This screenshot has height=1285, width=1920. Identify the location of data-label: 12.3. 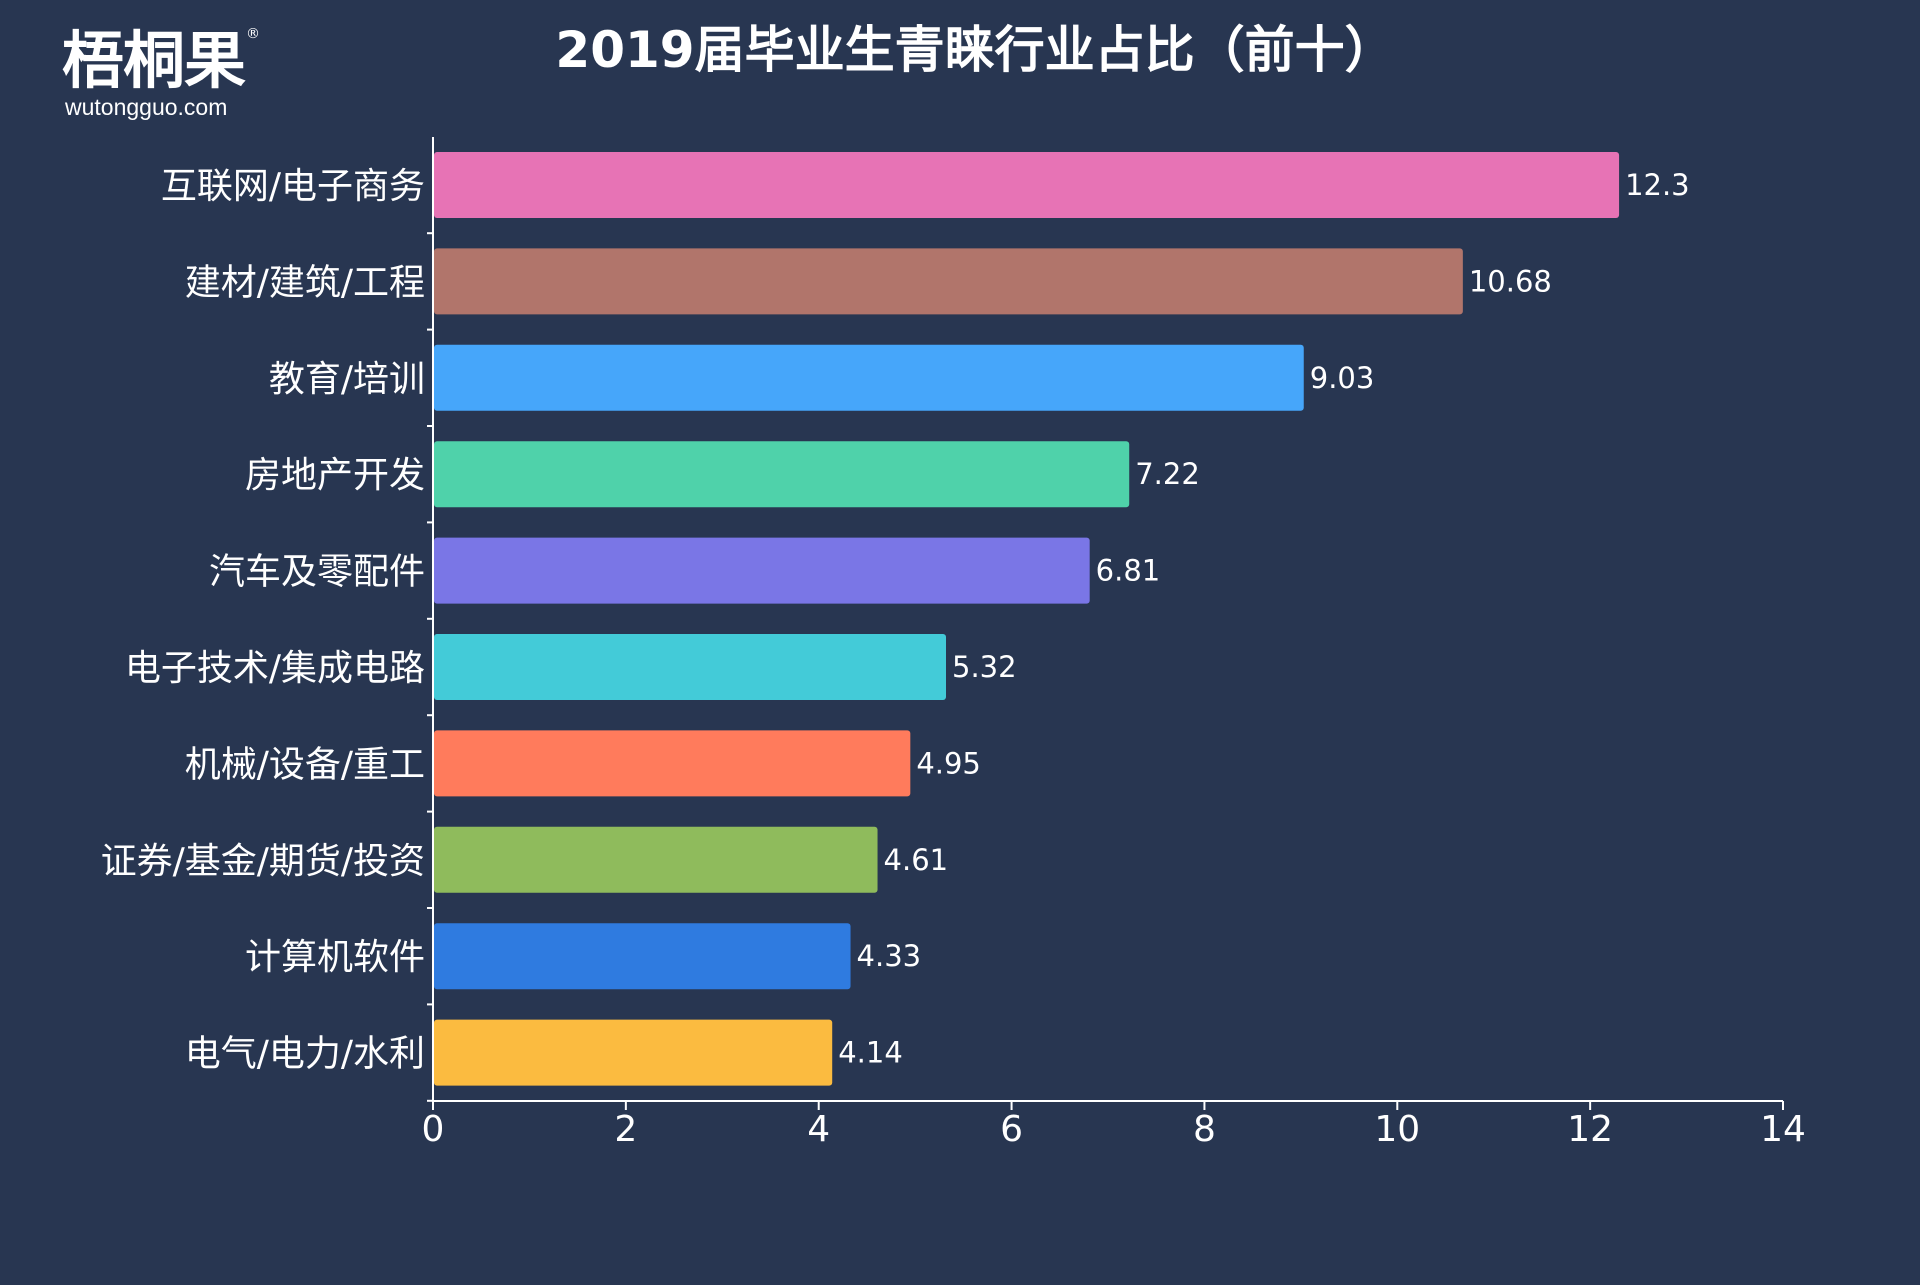
(1657, 185).